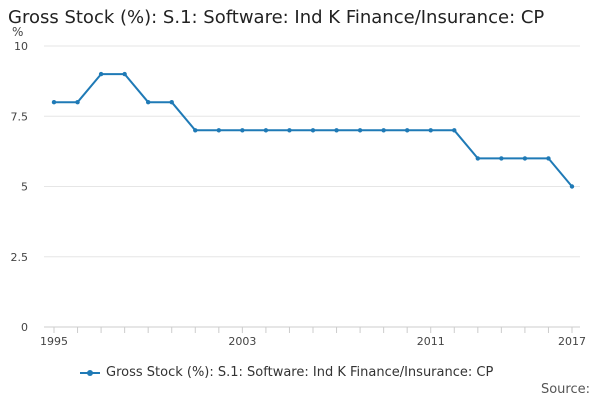  What do you see at coordinates (20, 257) in the screenshot?
I see `y-tick-label: 2.5` at bounding box center [20, 257].